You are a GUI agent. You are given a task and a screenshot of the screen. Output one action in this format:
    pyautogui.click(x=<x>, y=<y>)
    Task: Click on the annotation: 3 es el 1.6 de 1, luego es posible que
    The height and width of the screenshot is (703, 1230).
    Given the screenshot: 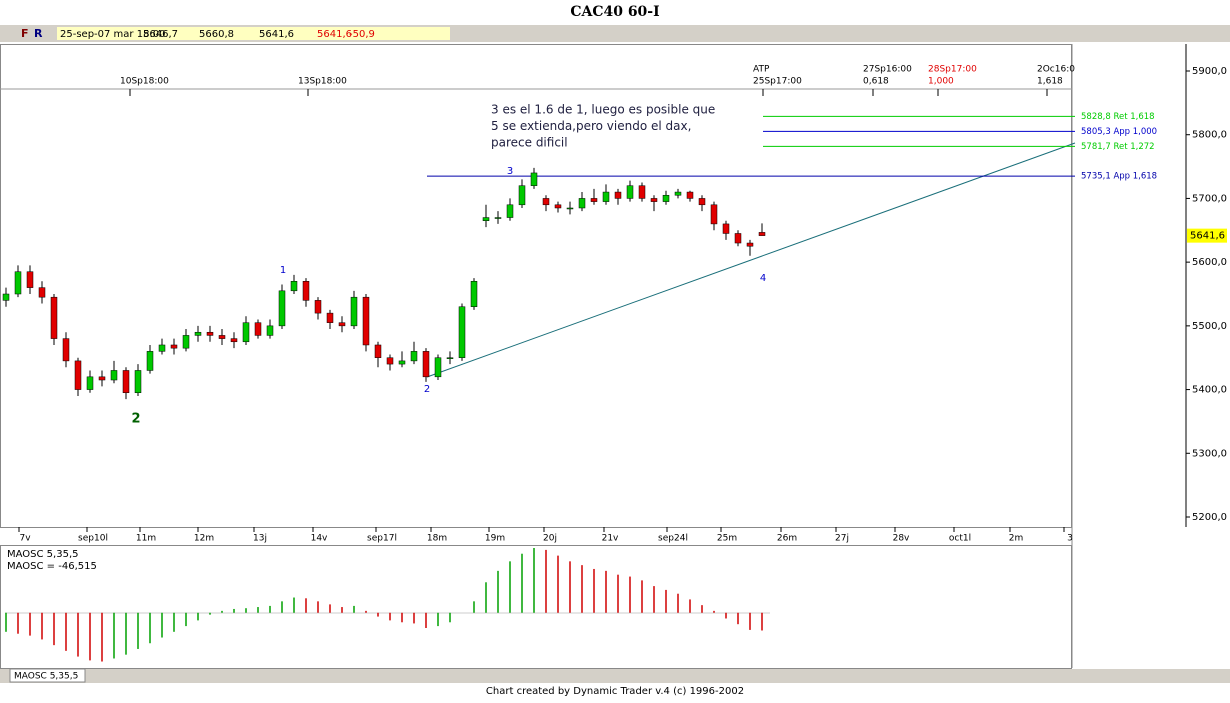 What is the action you would take?
    pyautogui.click(x=603, y=110)
    